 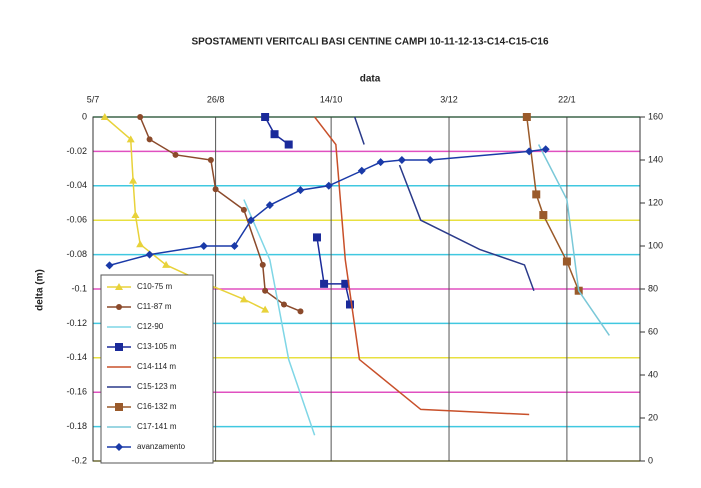 What do you see at coordinates (655, 116) in the screenshot?
I see `y2-tick-label: 160` at bounding box center [655, 116].